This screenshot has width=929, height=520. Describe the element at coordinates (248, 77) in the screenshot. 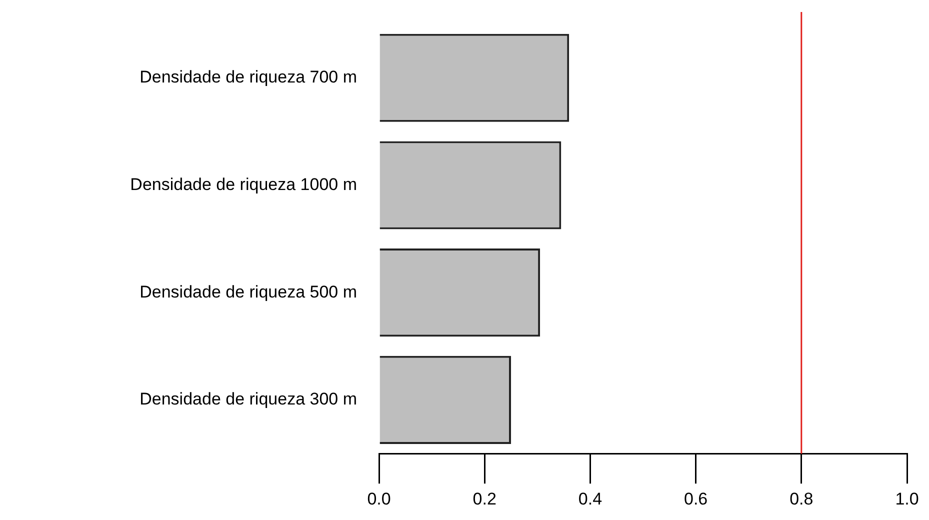

I see `y-tick-label: Densidade de riqueza 700 m` at that location.